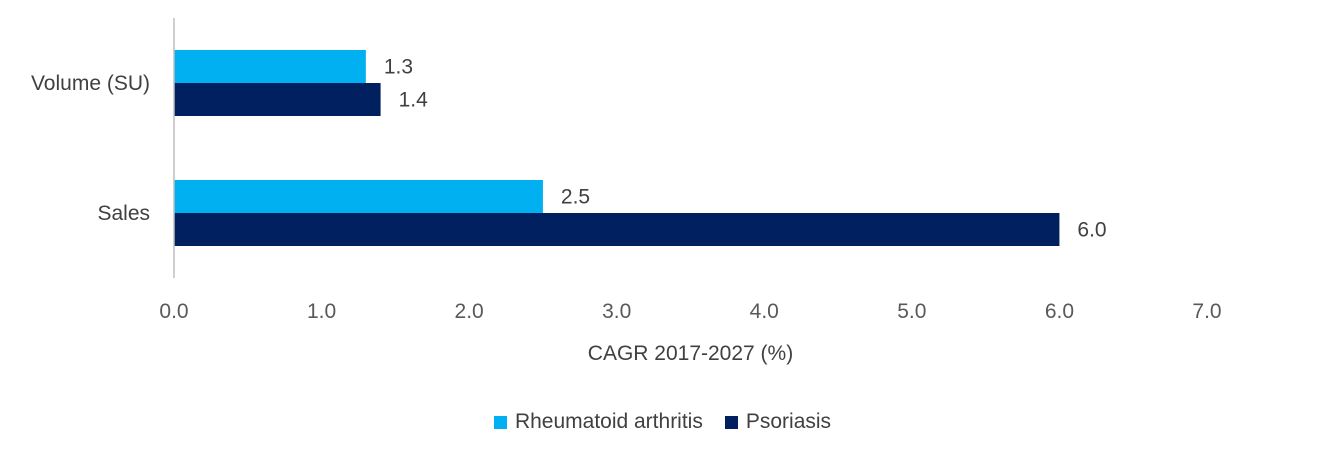  What do you see at coordinates (608, 421) in the screenshot?
I see `legend-label: Rheumatoid arthritis` at bounding box center [608, 421].